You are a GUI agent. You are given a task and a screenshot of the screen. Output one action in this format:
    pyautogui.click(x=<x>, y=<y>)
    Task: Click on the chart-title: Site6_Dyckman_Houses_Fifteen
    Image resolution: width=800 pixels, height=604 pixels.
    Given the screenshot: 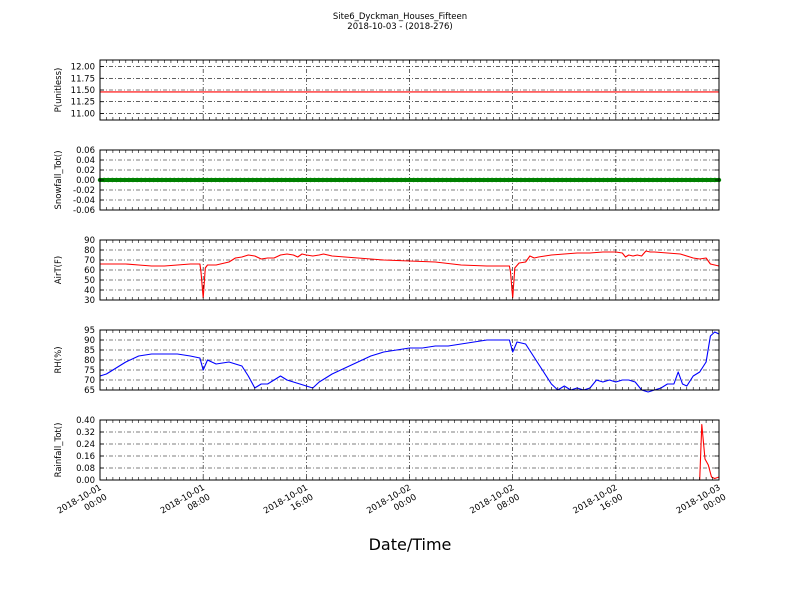 What is the action you would take?
    pyautogui.click(x=400, y=17)
    